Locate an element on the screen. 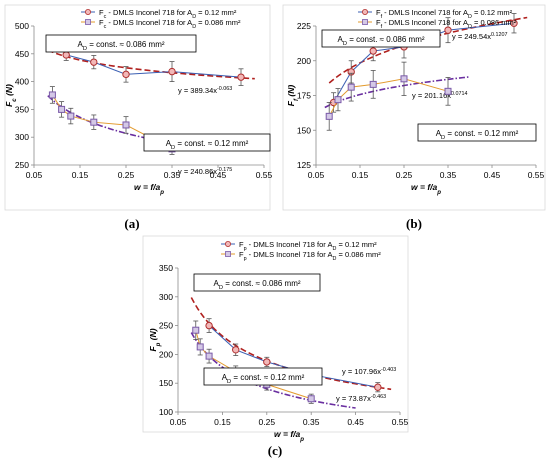 Image resolution: width=550 pixels, height=464 pixels. y-axis-label: Fc (N) is located at coordinates (11, 95).